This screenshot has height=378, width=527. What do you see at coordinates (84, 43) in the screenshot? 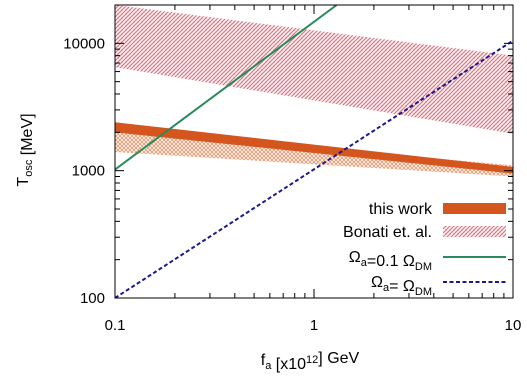
I see `y-tick-label: 10000` at bounding box center [84, 43].